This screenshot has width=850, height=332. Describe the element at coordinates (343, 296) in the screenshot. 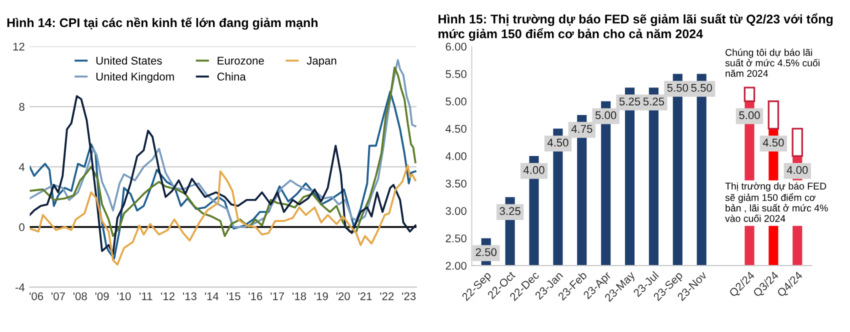

I see `x-tick-label: '20` at that location.